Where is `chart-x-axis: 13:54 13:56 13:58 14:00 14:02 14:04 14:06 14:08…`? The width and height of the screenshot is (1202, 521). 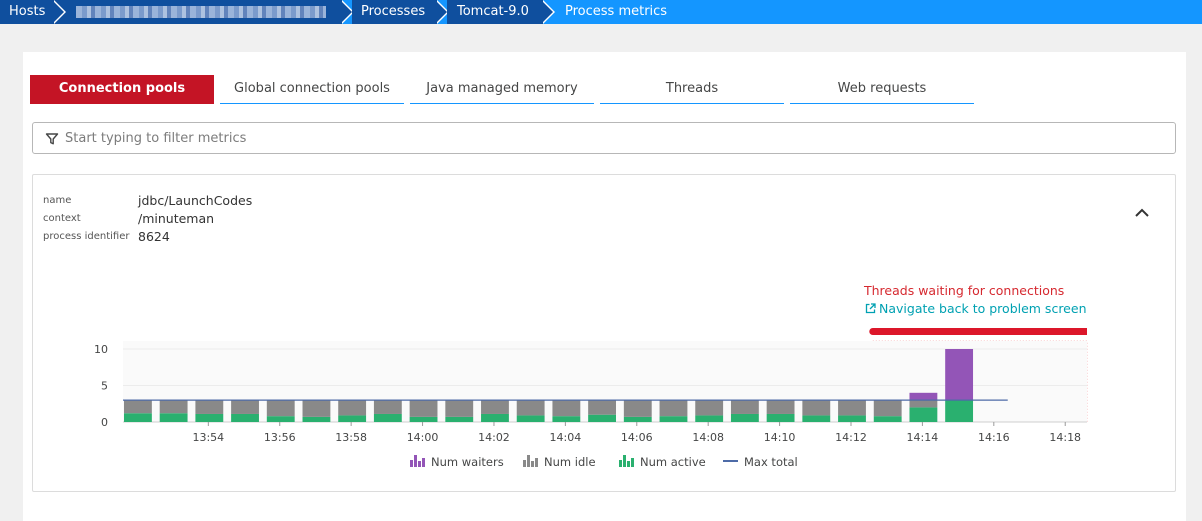 chart-x-axis: 13:54 13:56 13:58 14:00 14:02 14:04 14:06 14:08… is located at coordinates (636, 433).